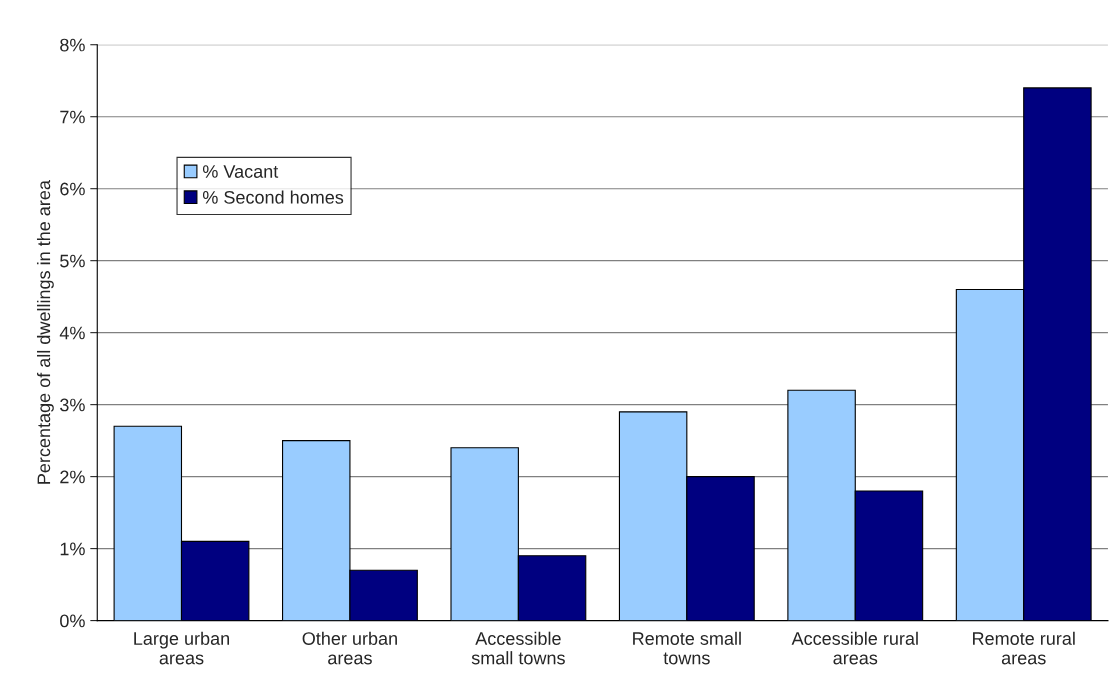 The width and height of the screenshot is (1118, 688). Describe the element at coordinates (518, 648) in the screenshot. I see `x-tick-label: Accessible small towns` at that location.